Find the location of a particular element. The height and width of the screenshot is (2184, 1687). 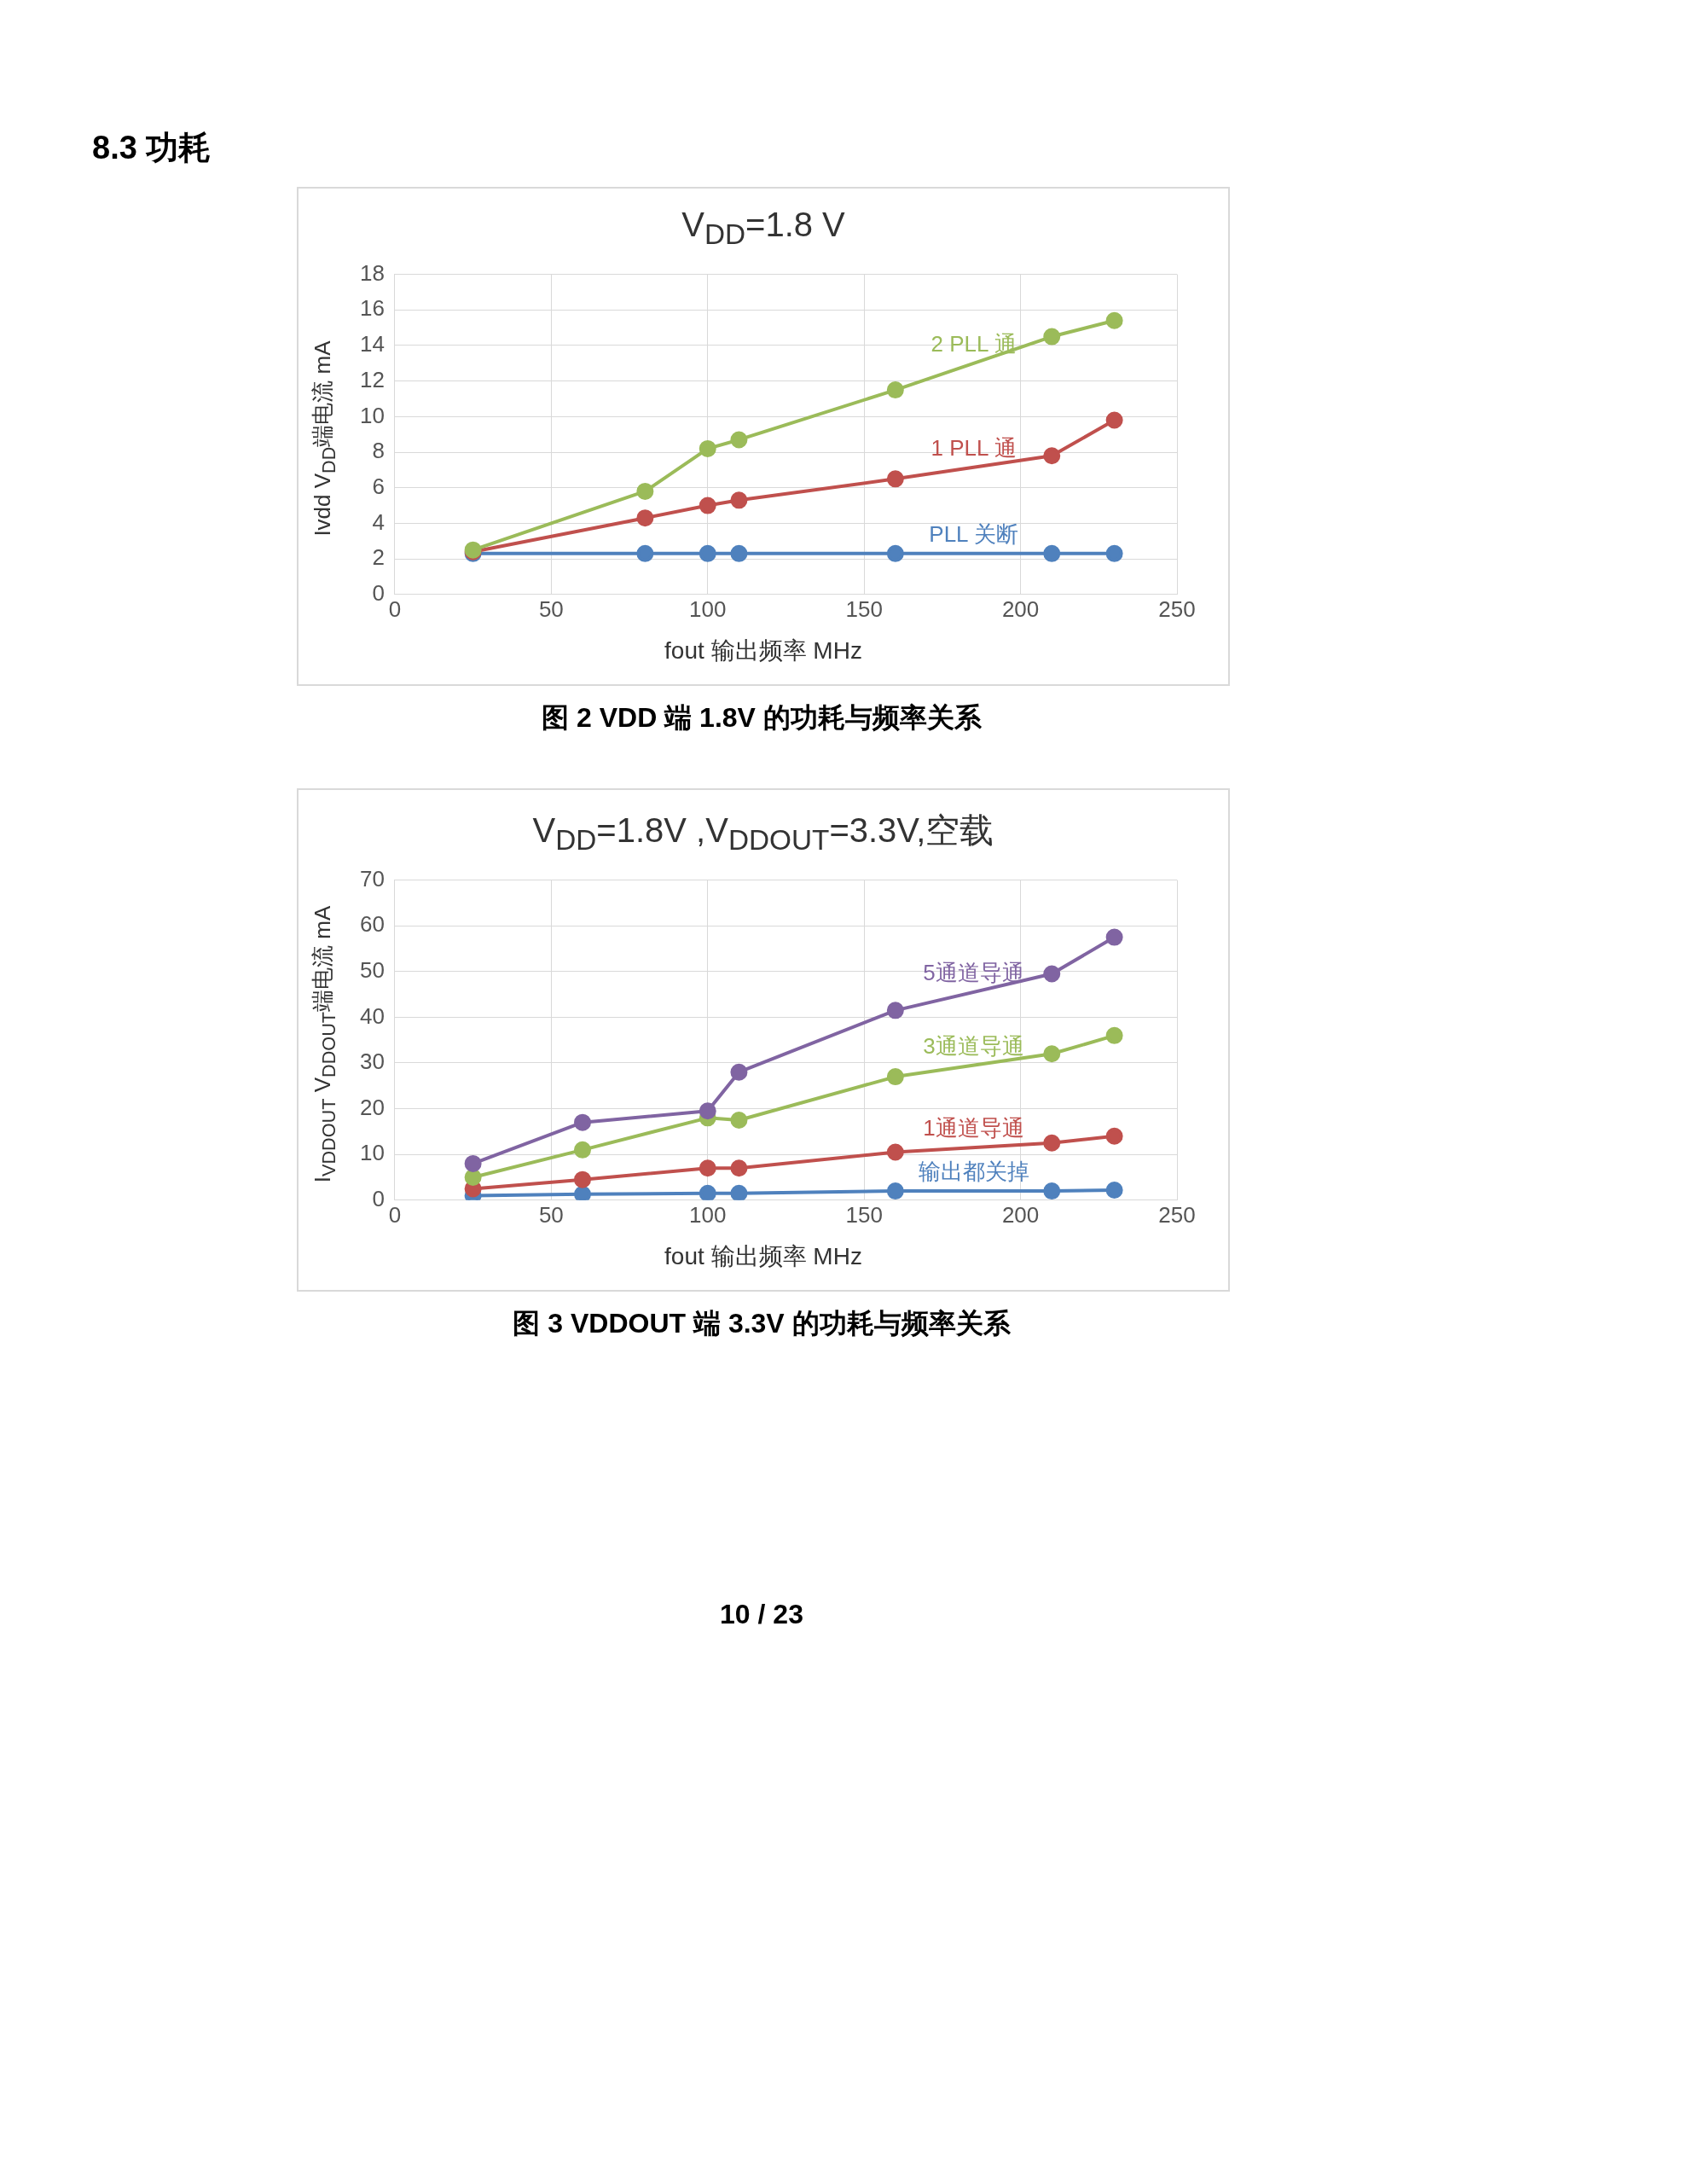

series-label: 3通道导通 is located at coordinates (974, 1045).